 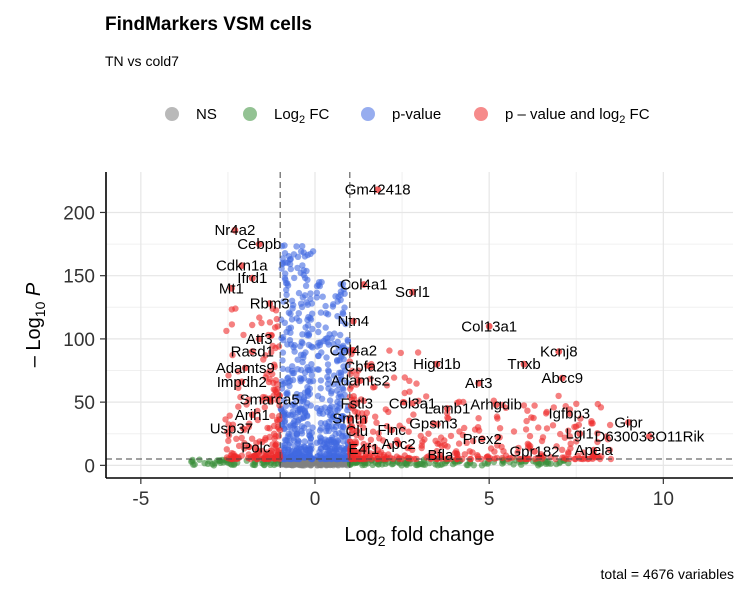 I want to click on gene-label: Fstl3, so click(x=357, y=403).